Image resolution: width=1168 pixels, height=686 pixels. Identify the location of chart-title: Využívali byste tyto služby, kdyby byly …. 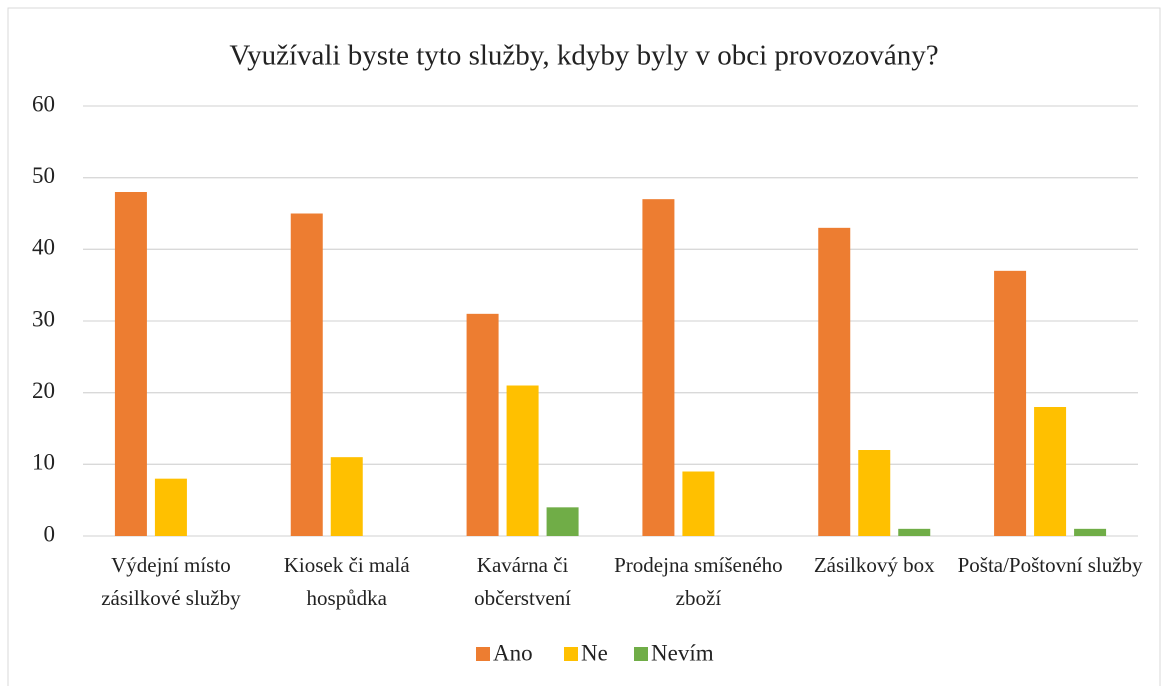
(583, 56).